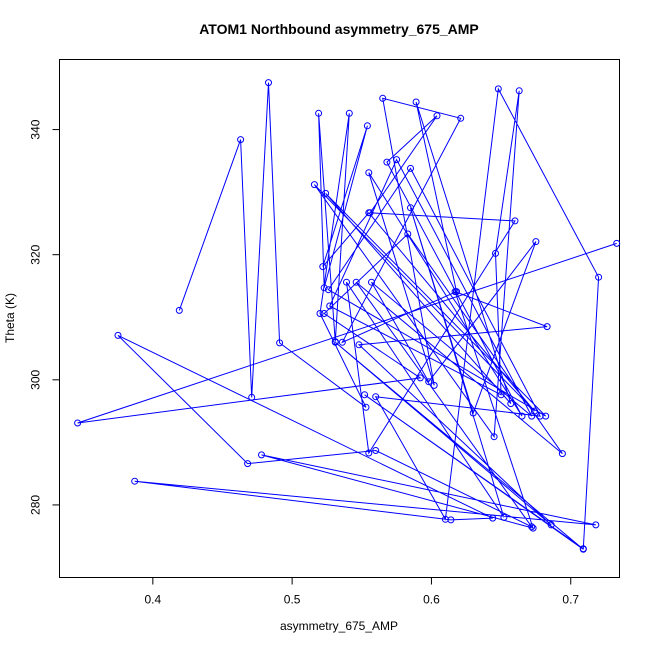  What do you see at coordinates (36, 505) in the screenshot?
I see `y-tick-label: 280` at bounding box center [36, 505].